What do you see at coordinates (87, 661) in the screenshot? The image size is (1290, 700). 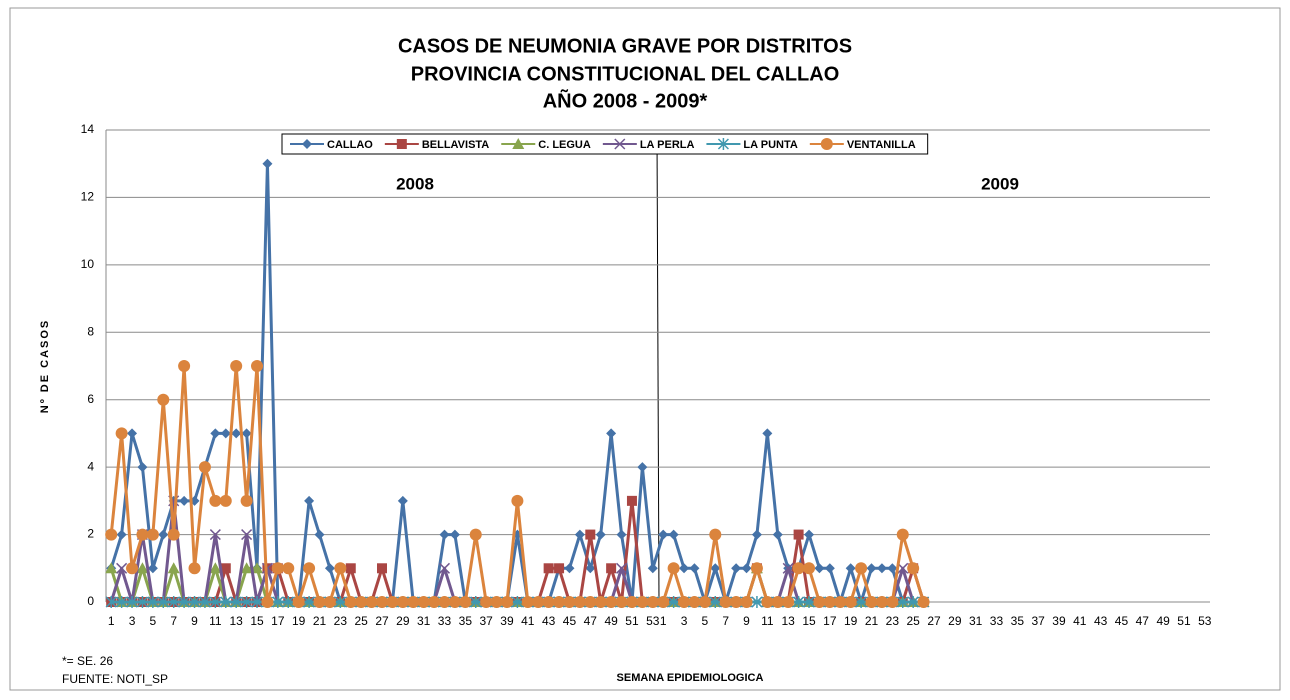 I see `footnote: *= SE. 26` at bounding box center [87, 661].